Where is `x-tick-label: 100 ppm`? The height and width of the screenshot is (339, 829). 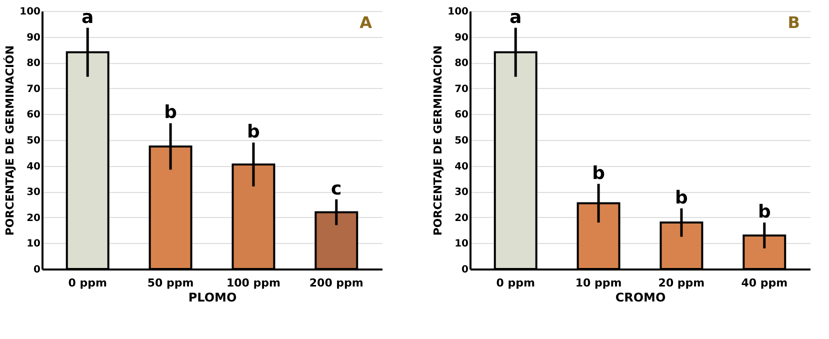 x-tick-label: 100 ppm is located at coordinates (253, 283).